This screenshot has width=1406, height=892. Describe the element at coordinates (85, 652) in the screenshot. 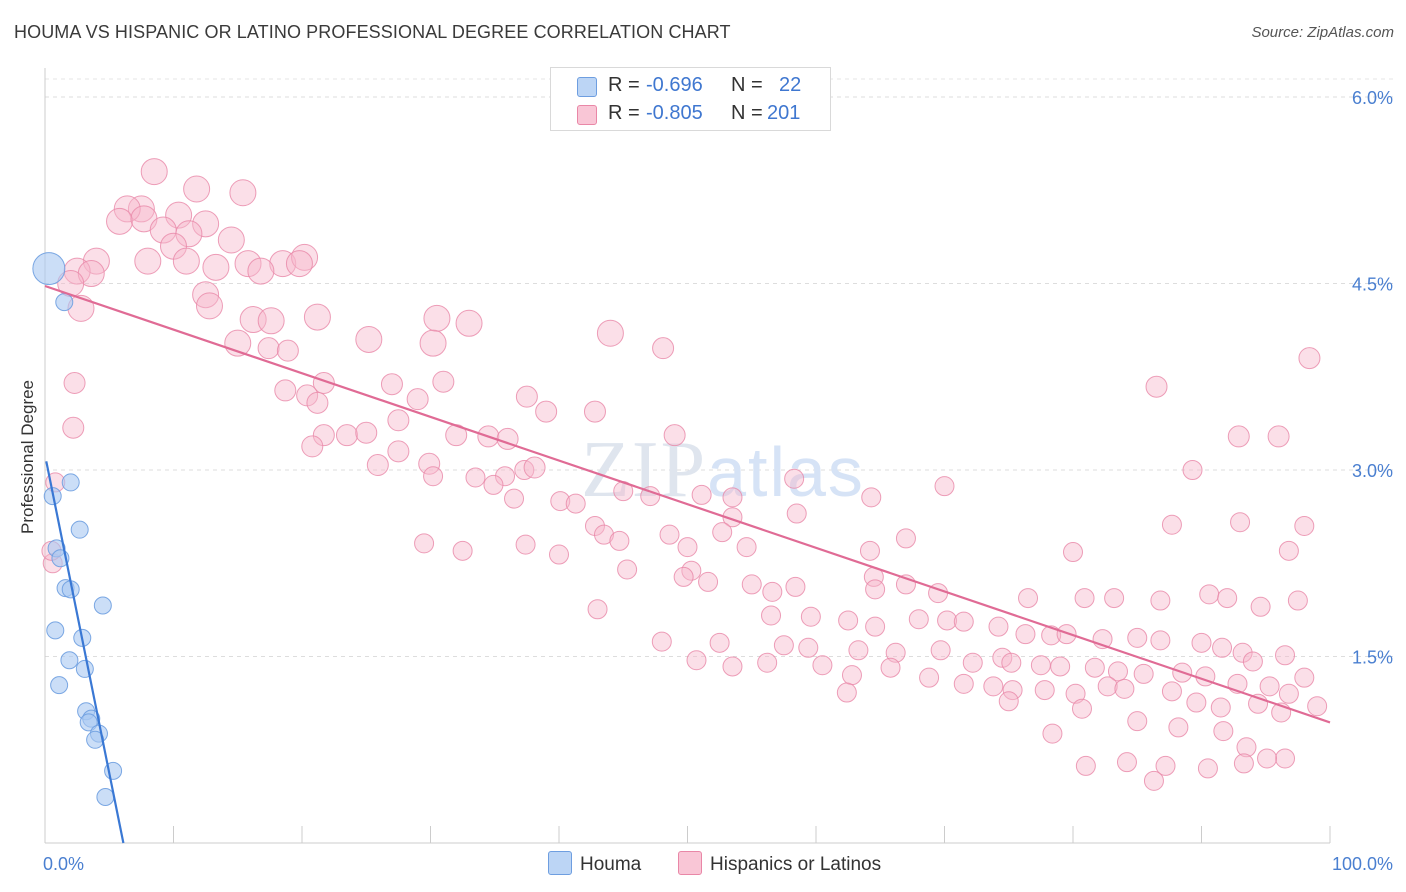

I see `houma-trend-line` at that location.